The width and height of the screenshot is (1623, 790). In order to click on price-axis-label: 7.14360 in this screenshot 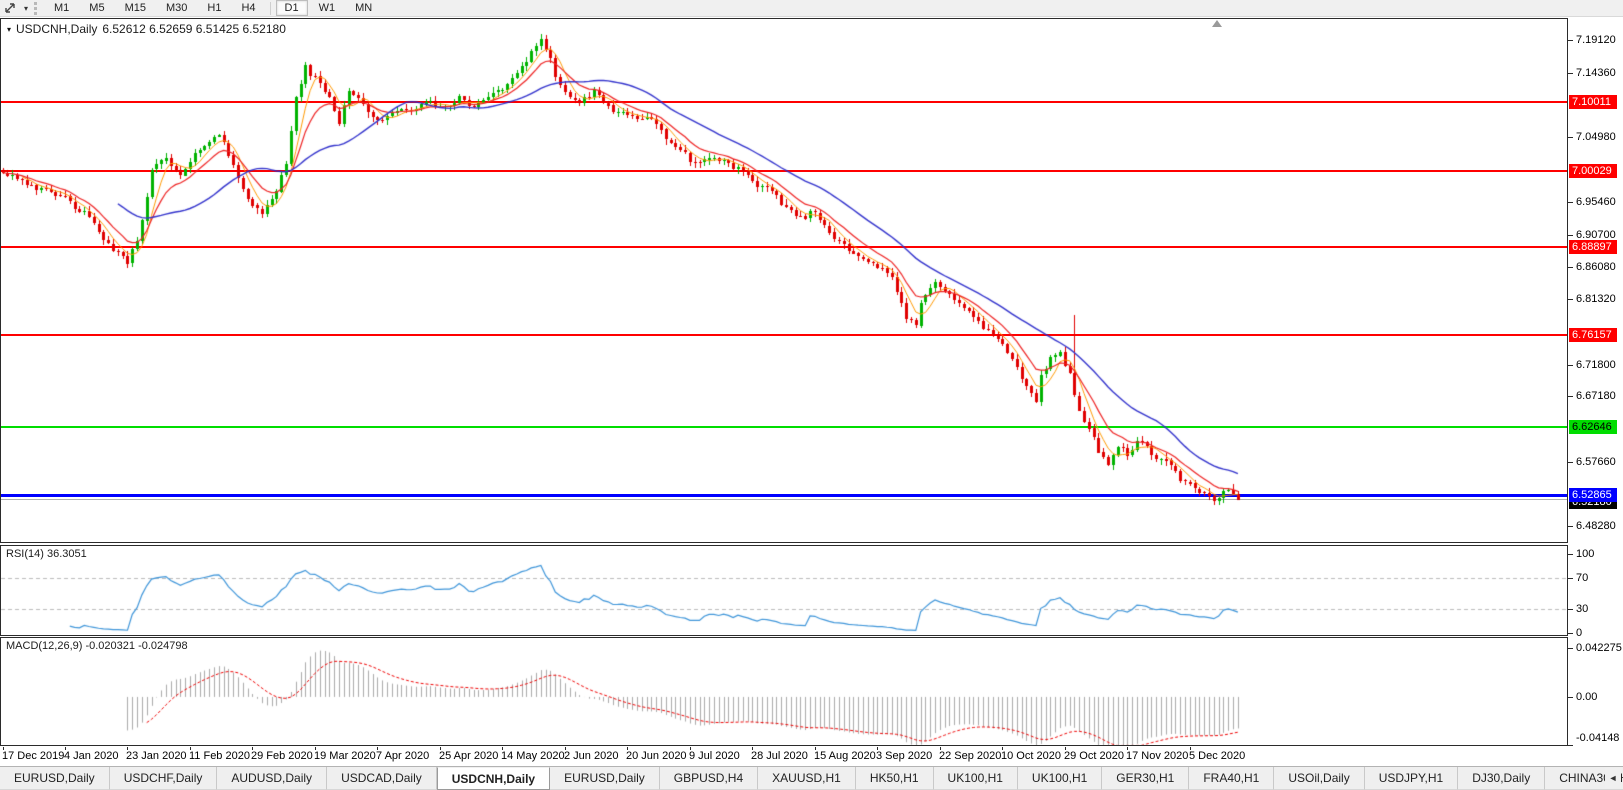, I will do `click(1596, 73)`.